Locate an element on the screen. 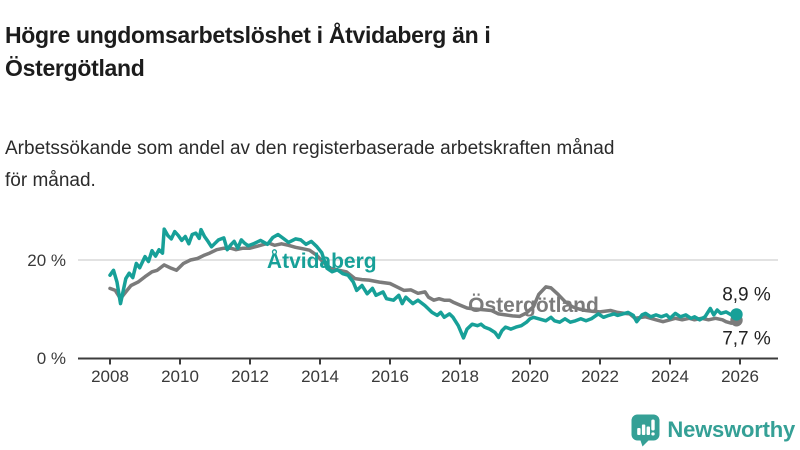 The image size is (800, 450). series-line-ostergotland is located at coordinates (423, 283).